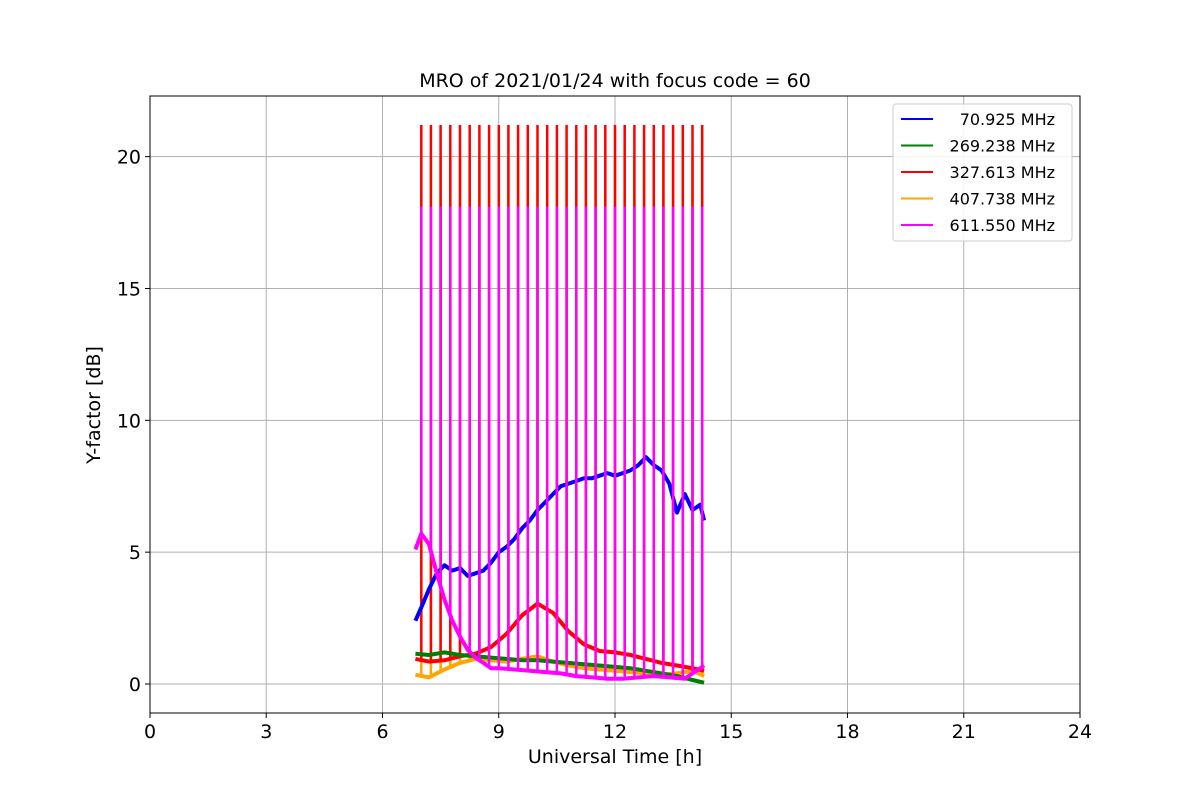  I want to click on x-tick-label: 9, so click(499, 732).